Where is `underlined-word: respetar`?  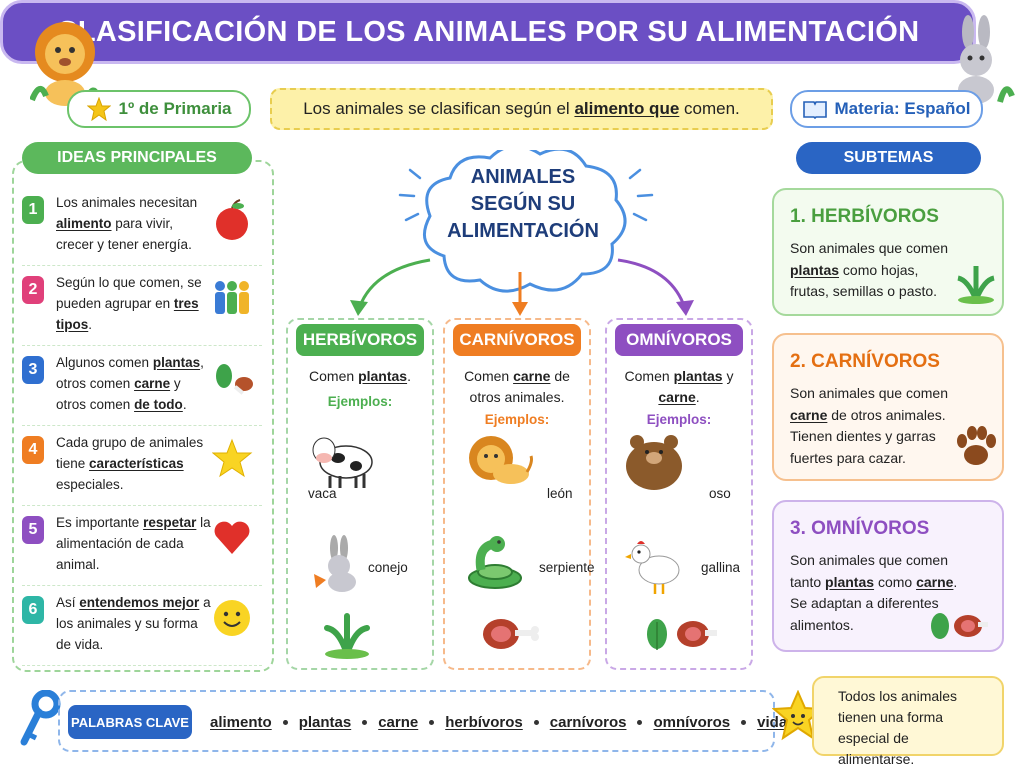
underlined-word: respetar is located at coordinates (170, 522).